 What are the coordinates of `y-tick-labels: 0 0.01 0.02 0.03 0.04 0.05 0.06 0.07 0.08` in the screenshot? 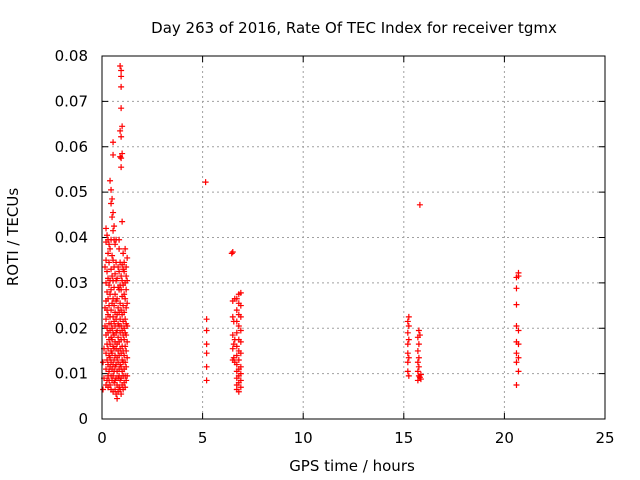 It's located at (71, 237).